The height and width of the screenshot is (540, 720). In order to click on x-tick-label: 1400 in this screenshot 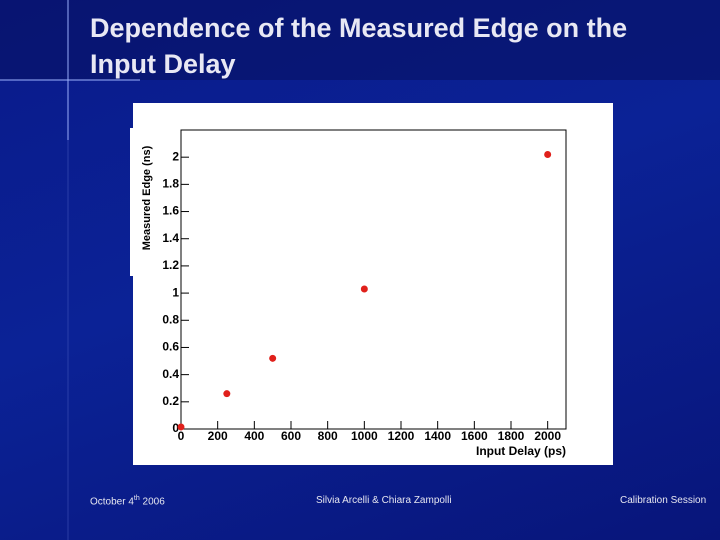, I will do `click(437, 436)`.